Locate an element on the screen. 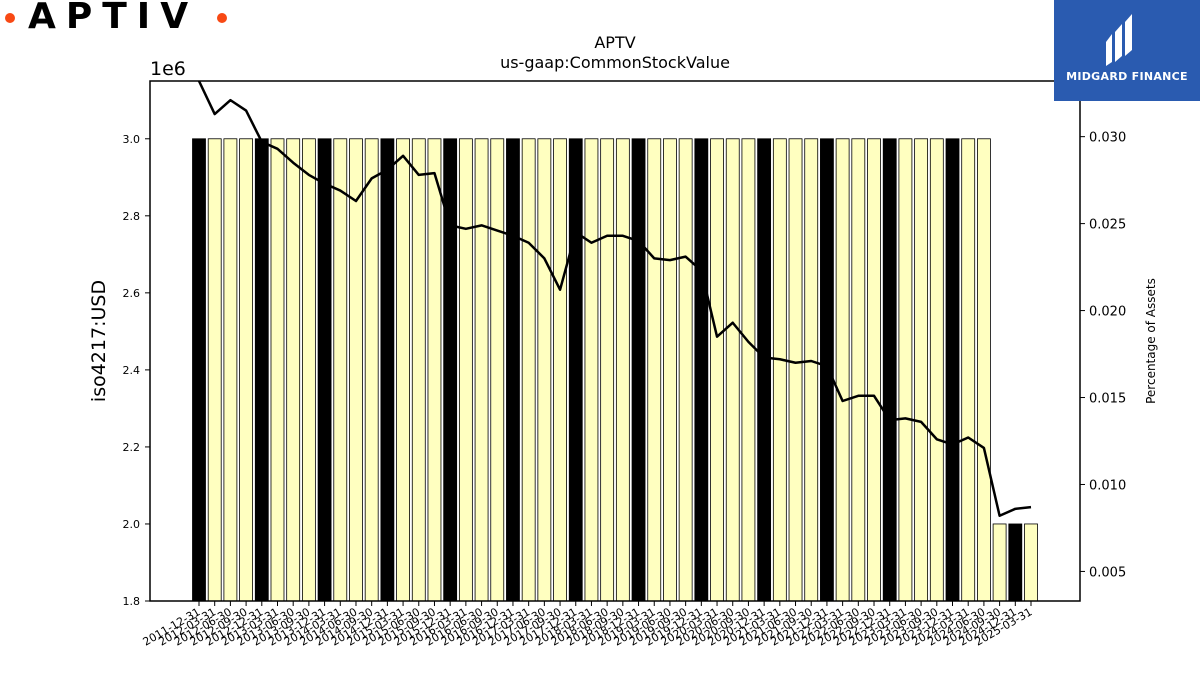  y-tick-label: 2.8 is located at coordinates (132, 216).